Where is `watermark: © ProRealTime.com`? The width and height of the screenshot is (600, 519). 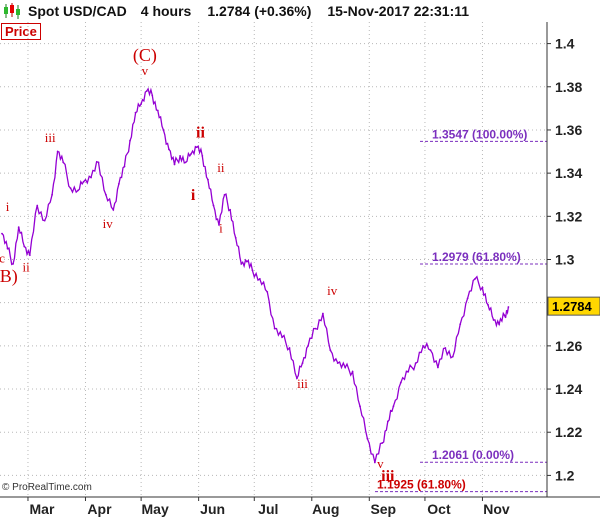 watermark: © ProRealTime.com is located at coordinates (47, 487).